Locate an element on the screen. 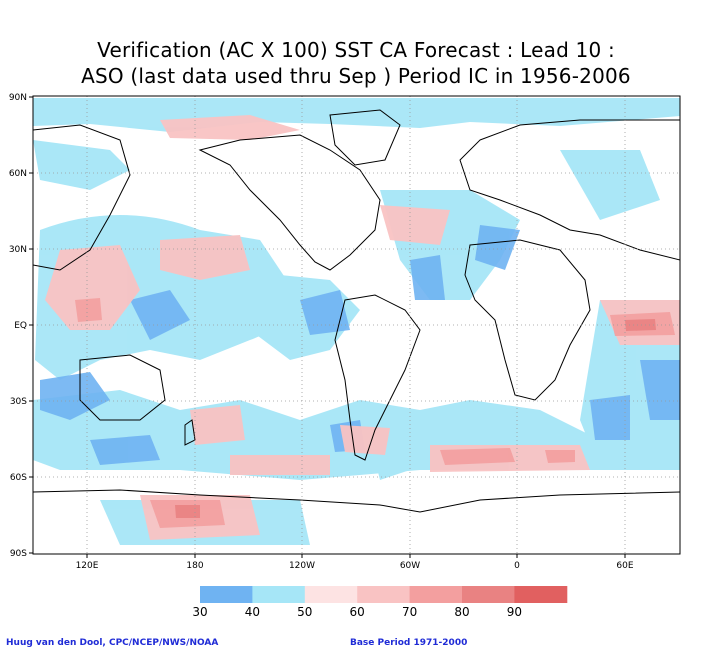 This screenshot has height=650, width=712. lon-label-60w: 60W is located at coordinates (410, 566).